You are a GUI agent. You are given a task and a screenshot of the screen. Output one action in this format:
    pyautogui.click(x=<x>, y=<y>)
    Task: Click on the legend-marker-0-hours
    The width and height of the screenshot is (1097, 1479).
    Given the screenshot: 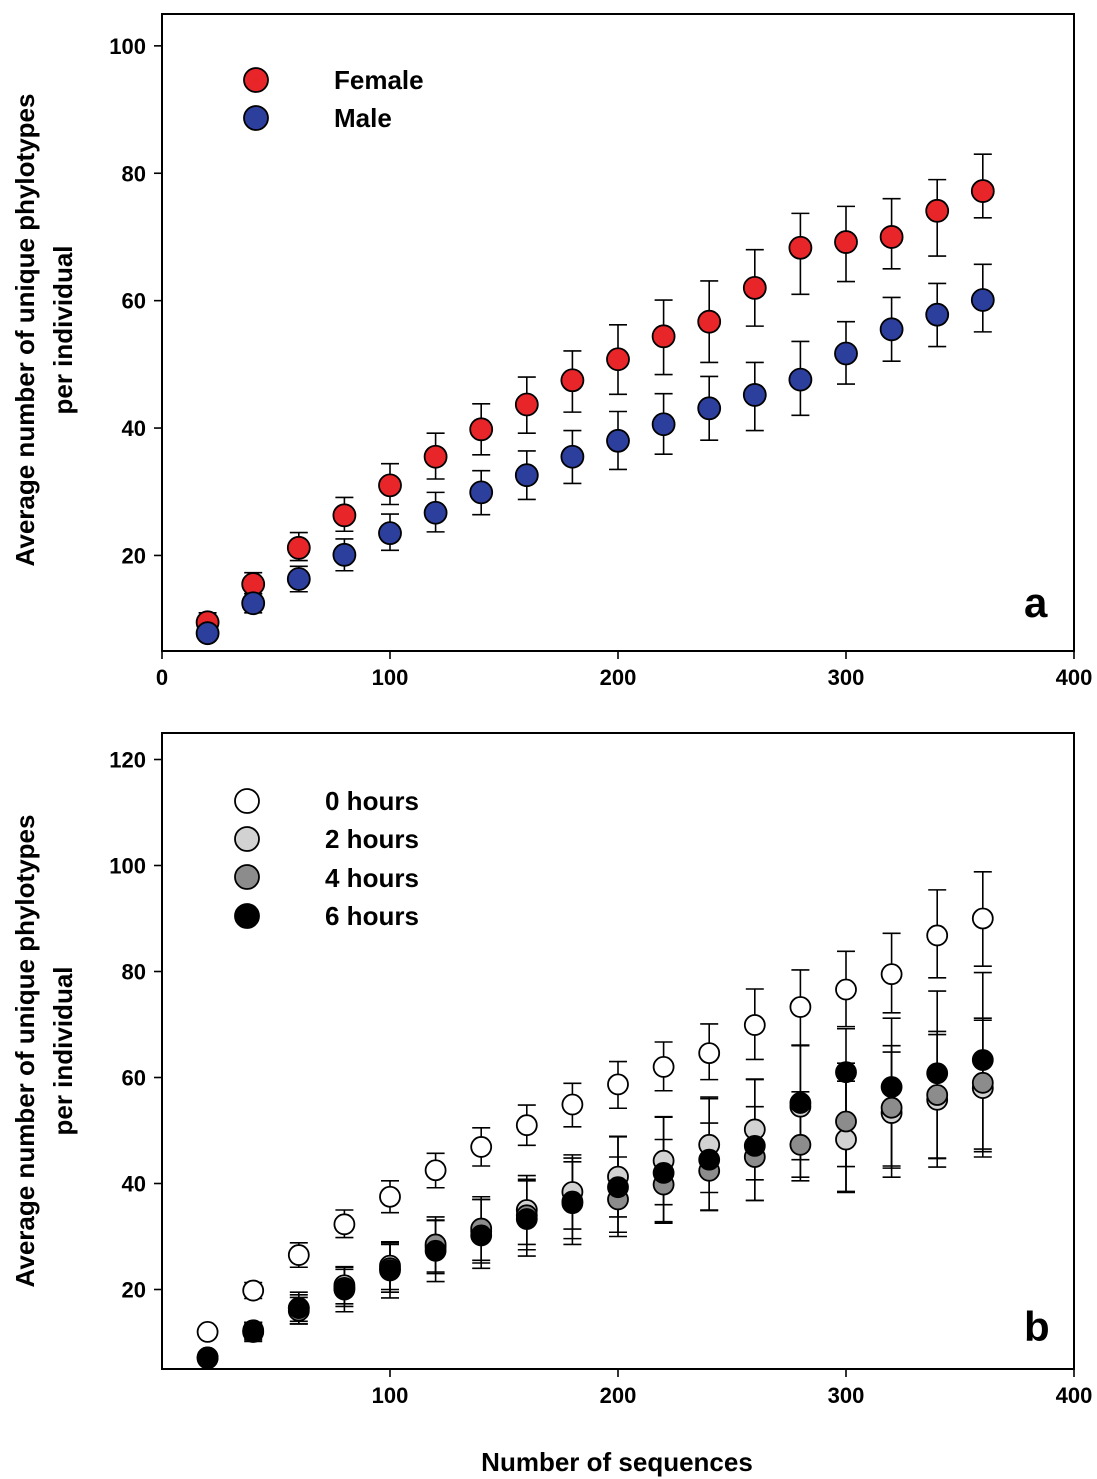 What is the action you would take?
    pyautogui.click(x=247, y=801)
    